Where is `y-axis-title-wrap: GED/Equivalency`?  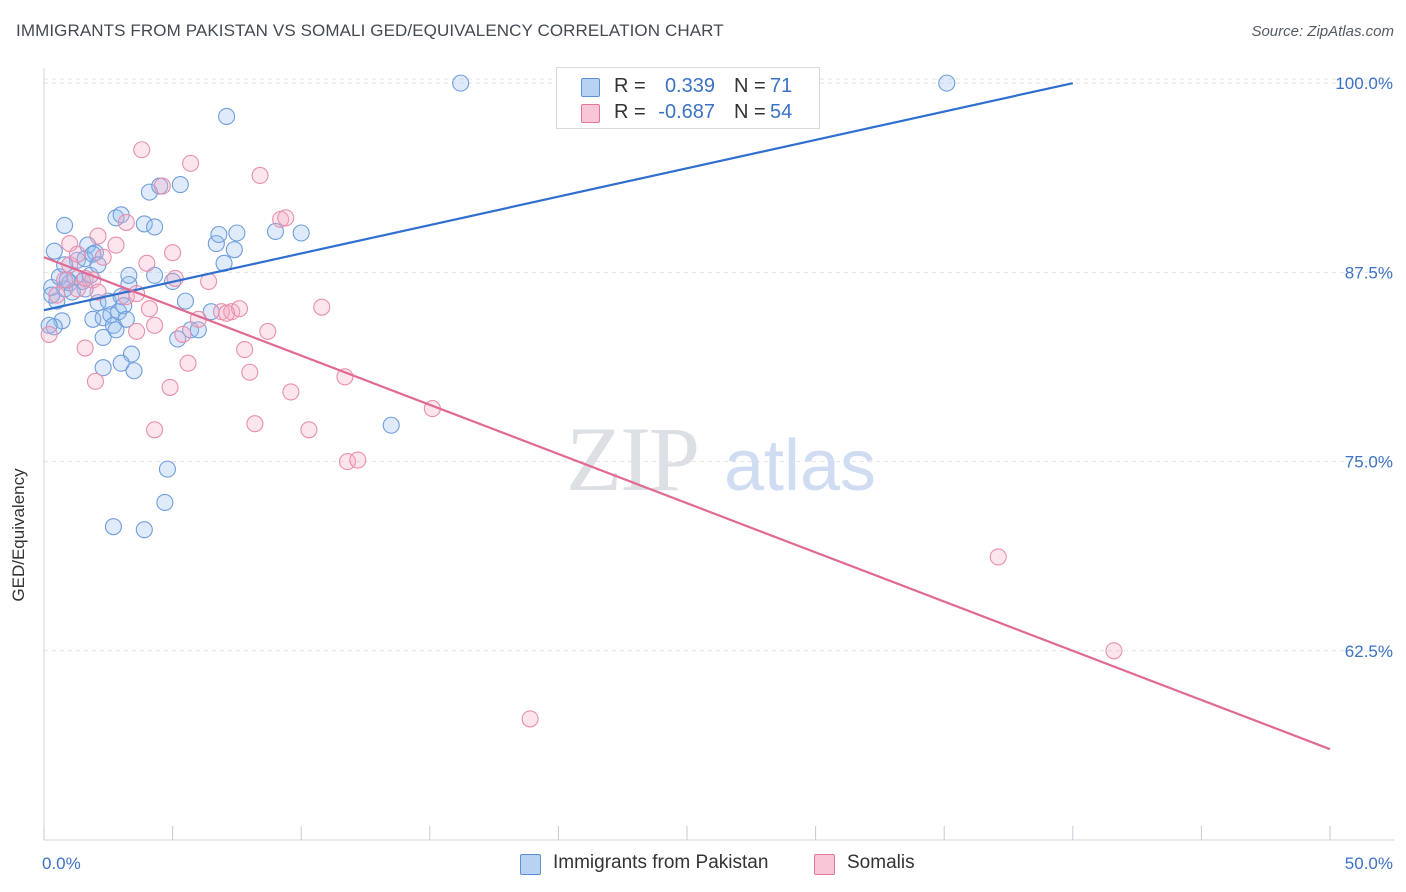
y-axis-title-wrap: GED/Equivalency is located at coordinates (24, 534).